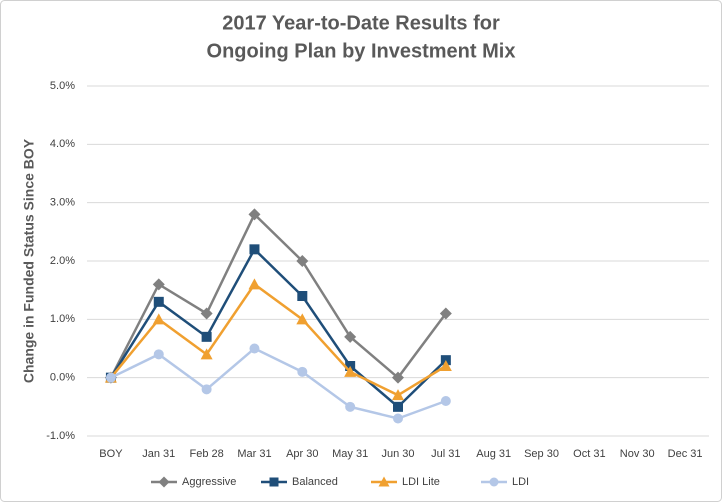 The height and width of the screenshot is (503, 723). Describe the element at coordinates (209, 482) in the screenshot. I see `legend-label: Aggressive` at that location.